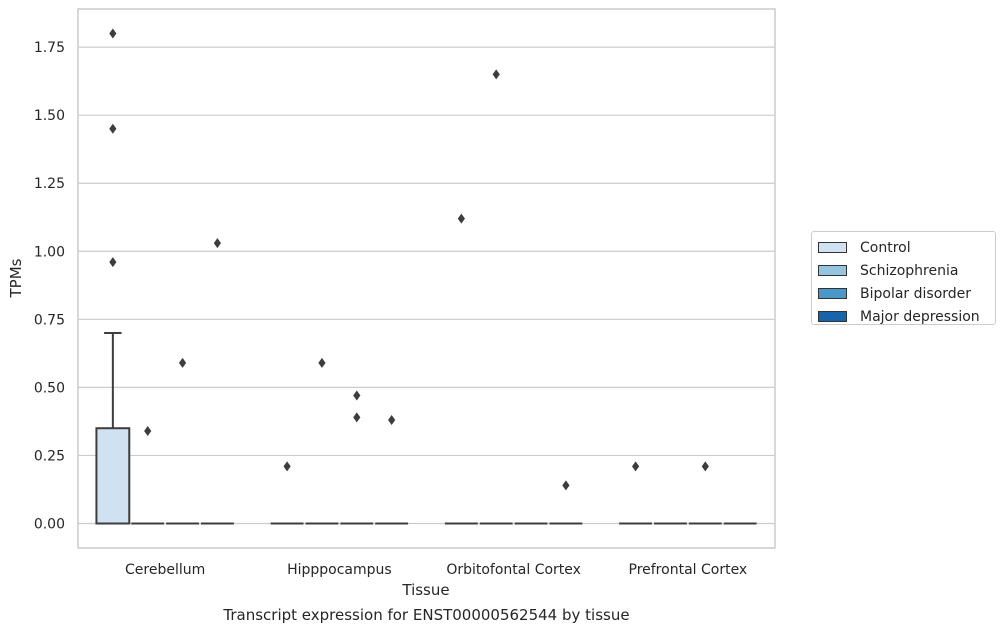 This screenshot has width=1007, height=634. I want to click on x-tick-label: Prefrontal Cortex, so click(688, 570).